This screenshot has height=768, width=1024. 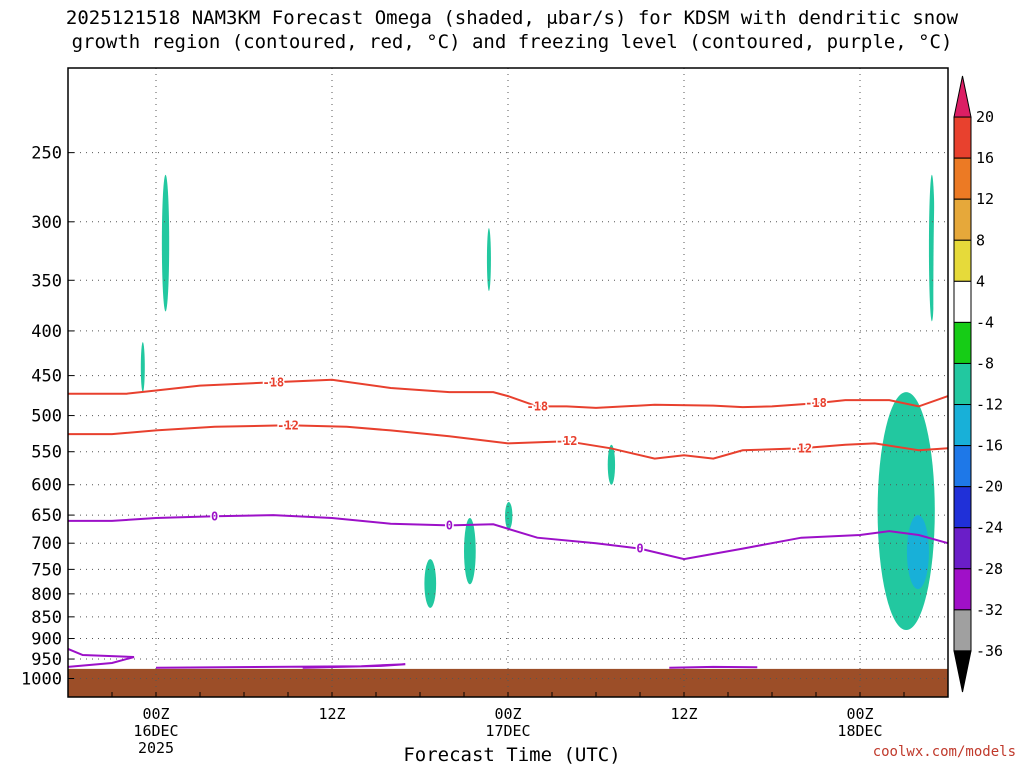 I want to click on y-tick-label: 550, so click(x=46, y=453).